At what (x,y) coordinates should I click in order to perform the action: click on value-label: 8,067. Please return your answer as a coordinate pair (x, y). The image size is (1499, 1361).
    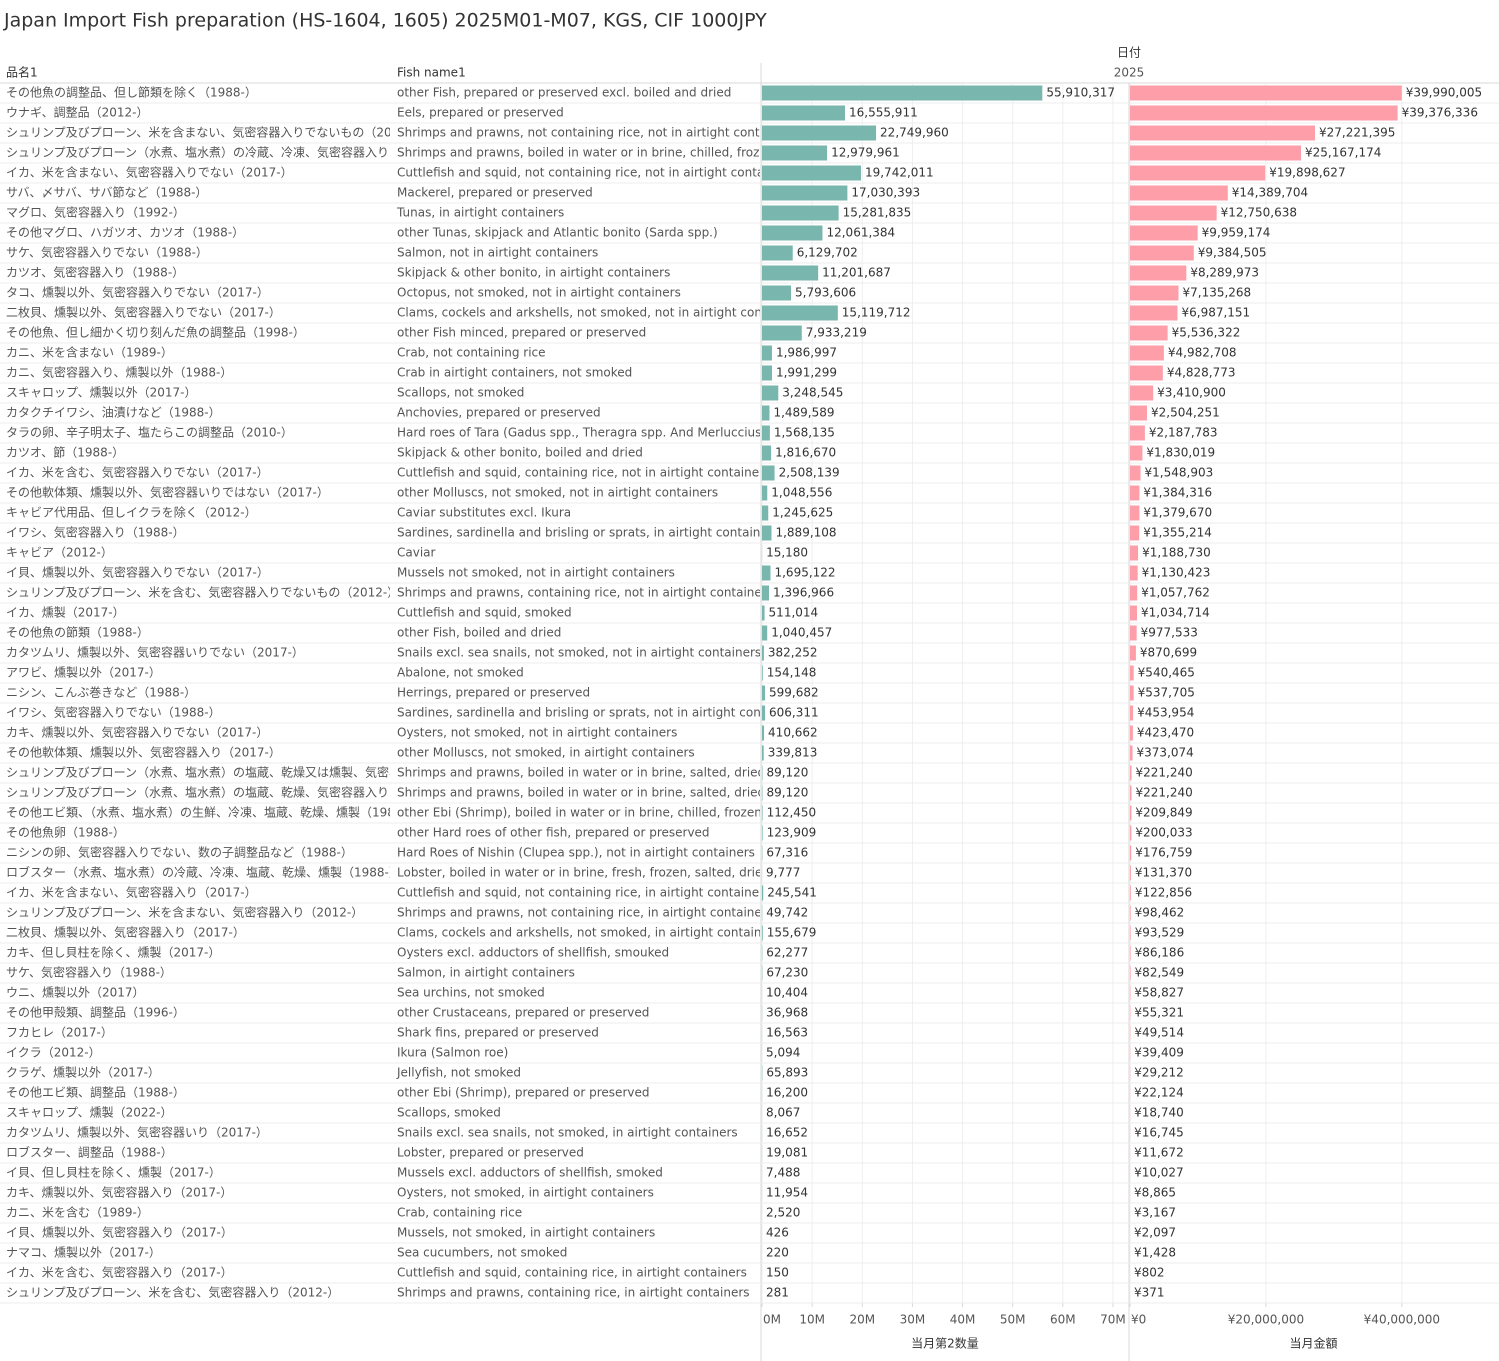
    Looking at the image, I should click on (783, 1113).